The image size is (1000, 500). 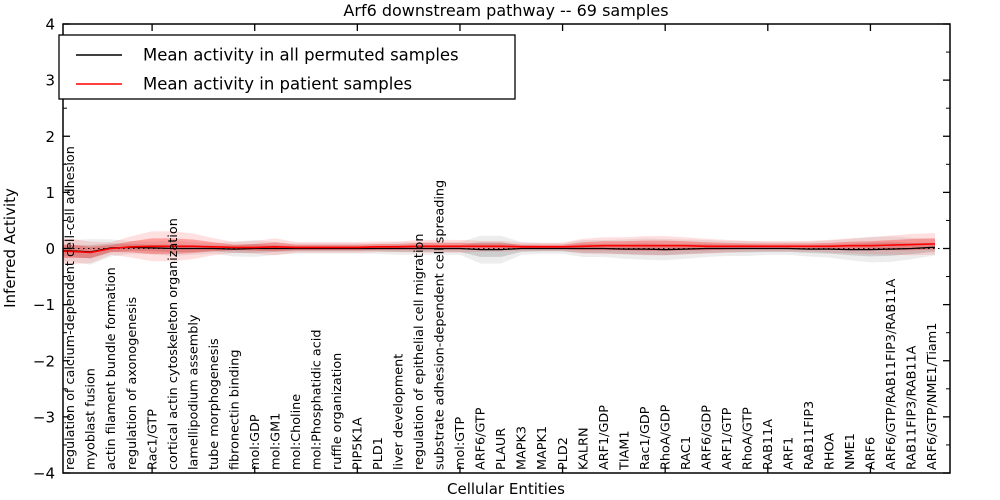 I want to click on x-tick-label: ARF6/GTP, so click(x=481, y=438).